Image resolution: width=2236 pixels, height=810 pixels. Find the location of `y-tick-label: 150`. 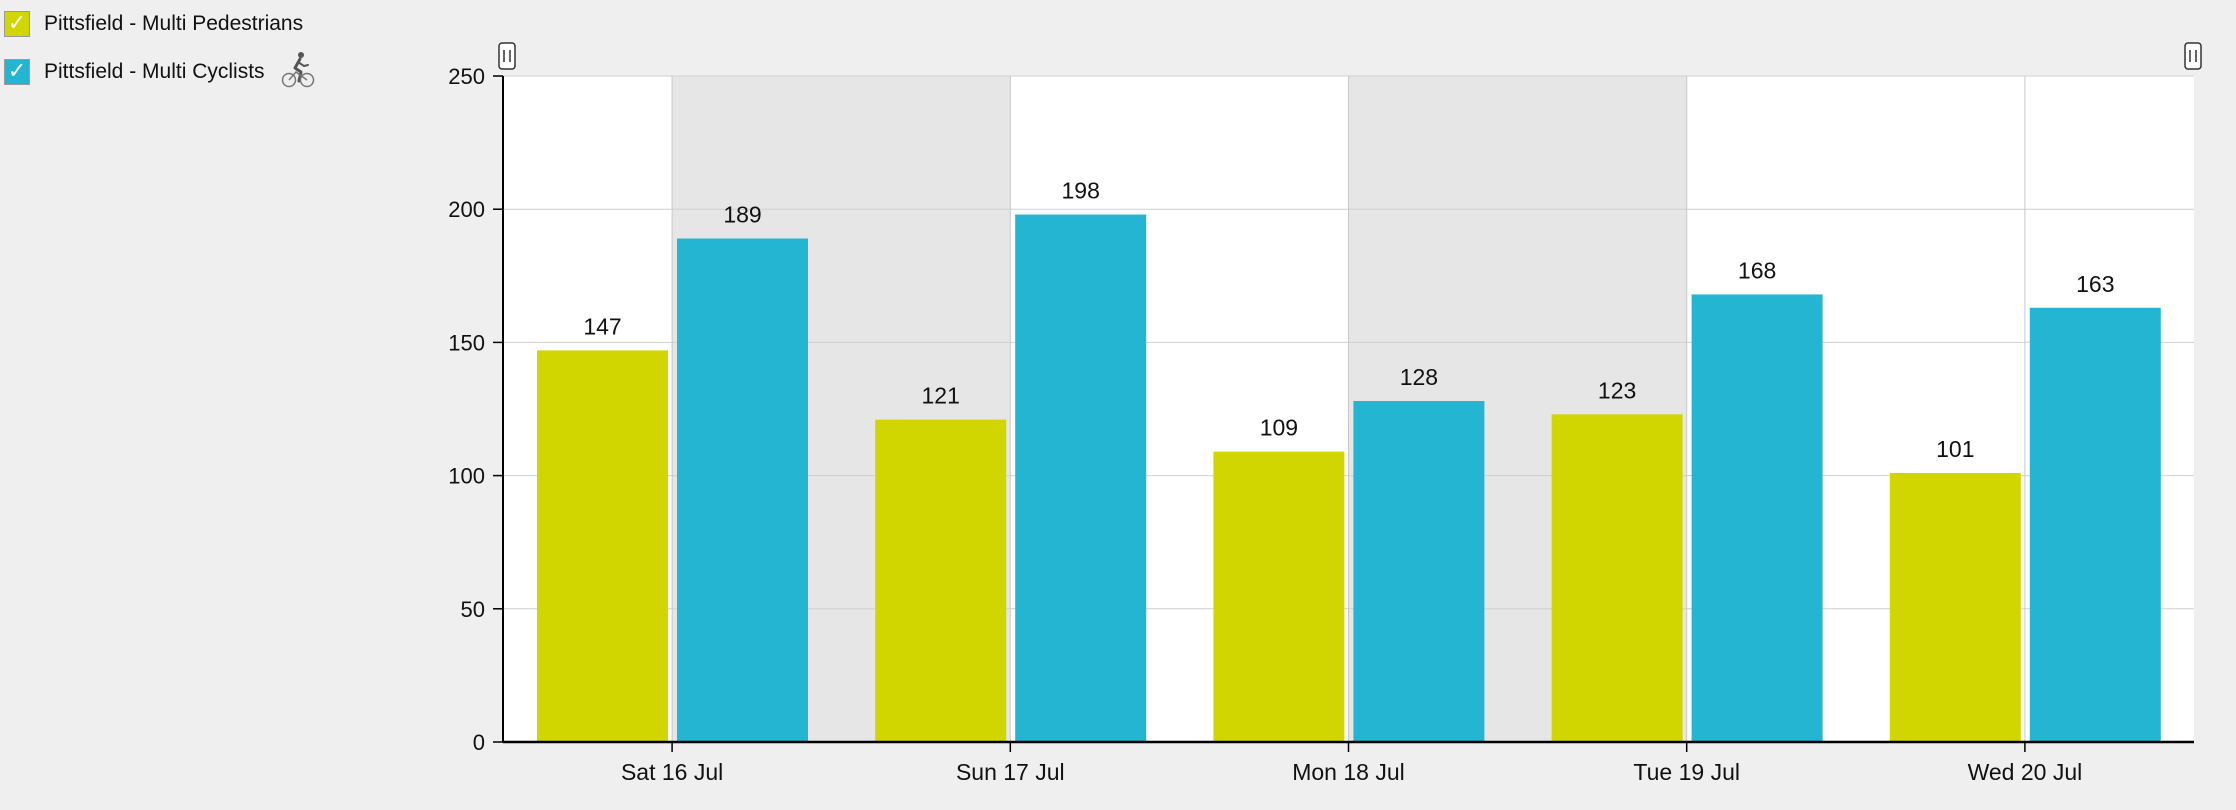

y-tick-label: 150 is located at coordinates (466, 342).